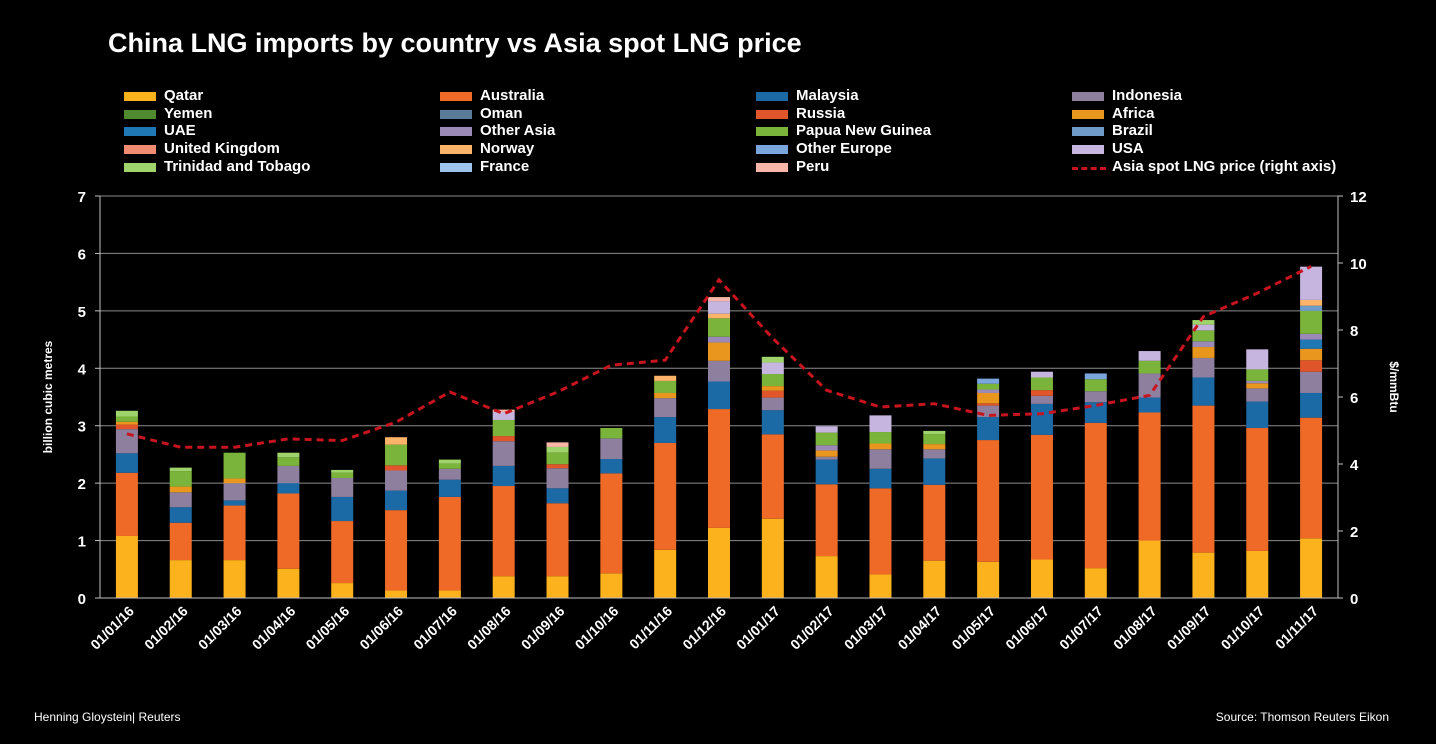  What do you see at coordinates (184, 95) in the screenshot?
I see `legend-label: Qatar` at bounding box center [184, 95].